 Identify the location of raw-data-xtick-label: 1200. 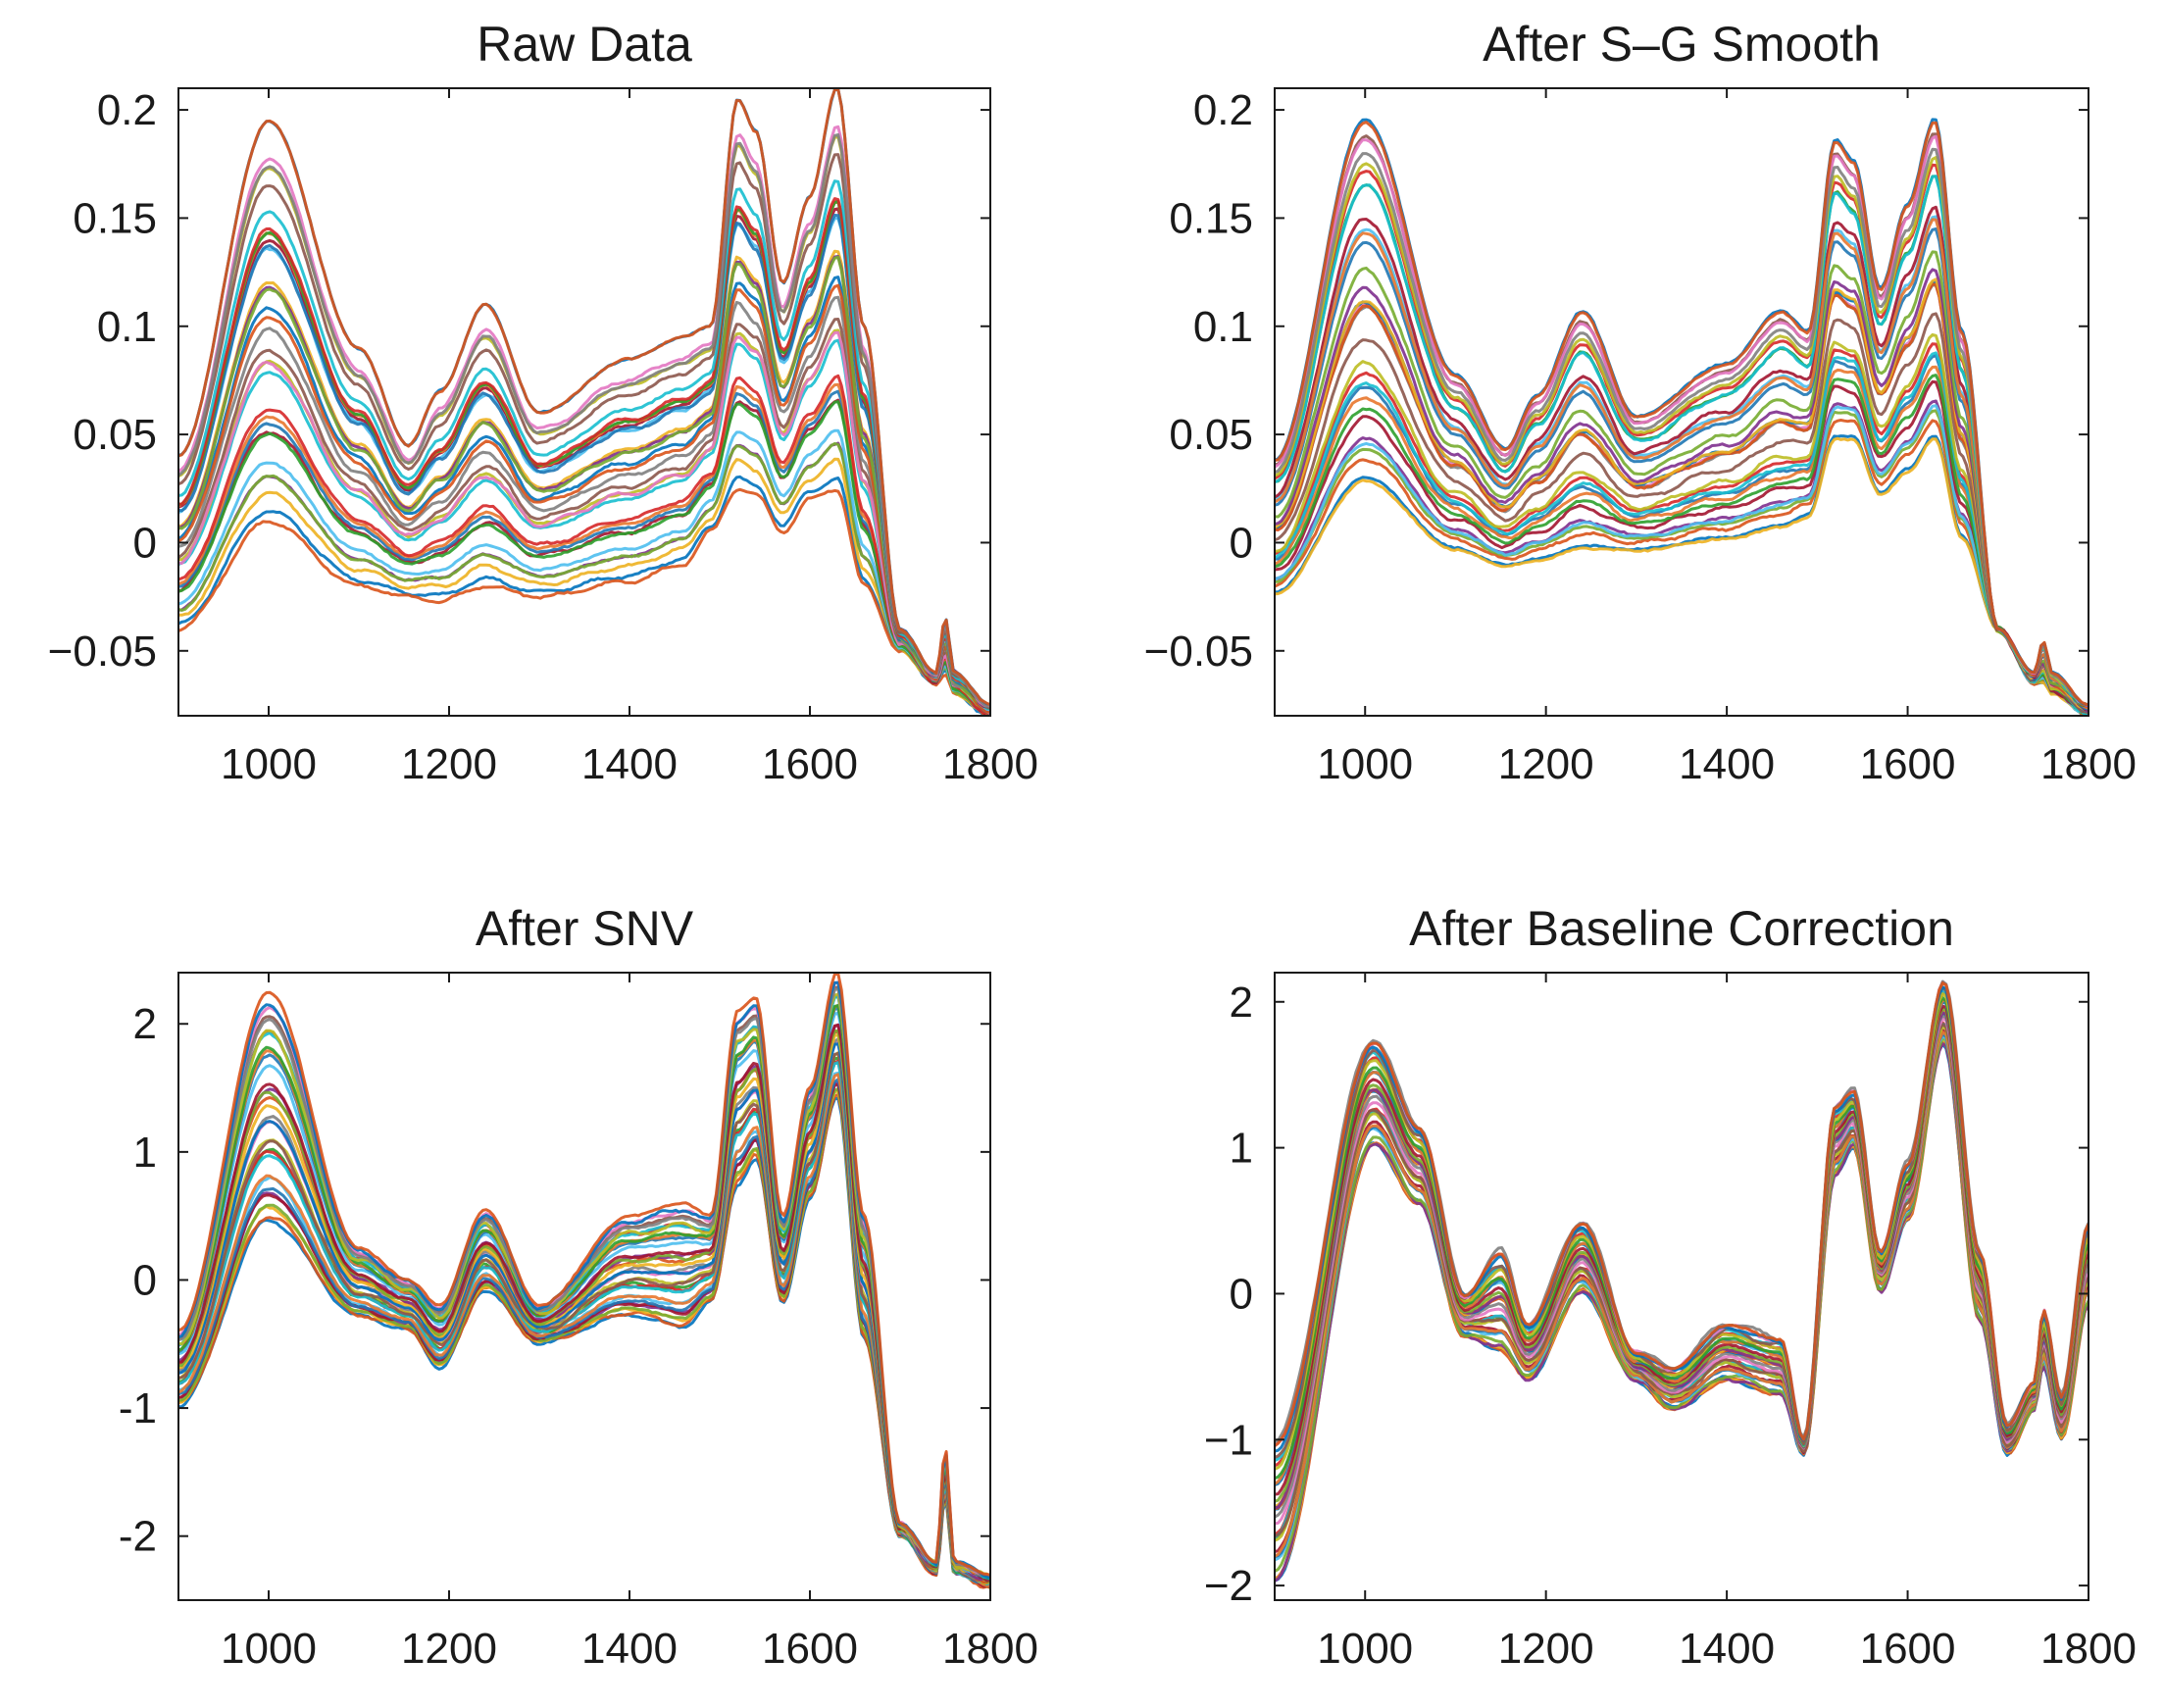
(449, 764).